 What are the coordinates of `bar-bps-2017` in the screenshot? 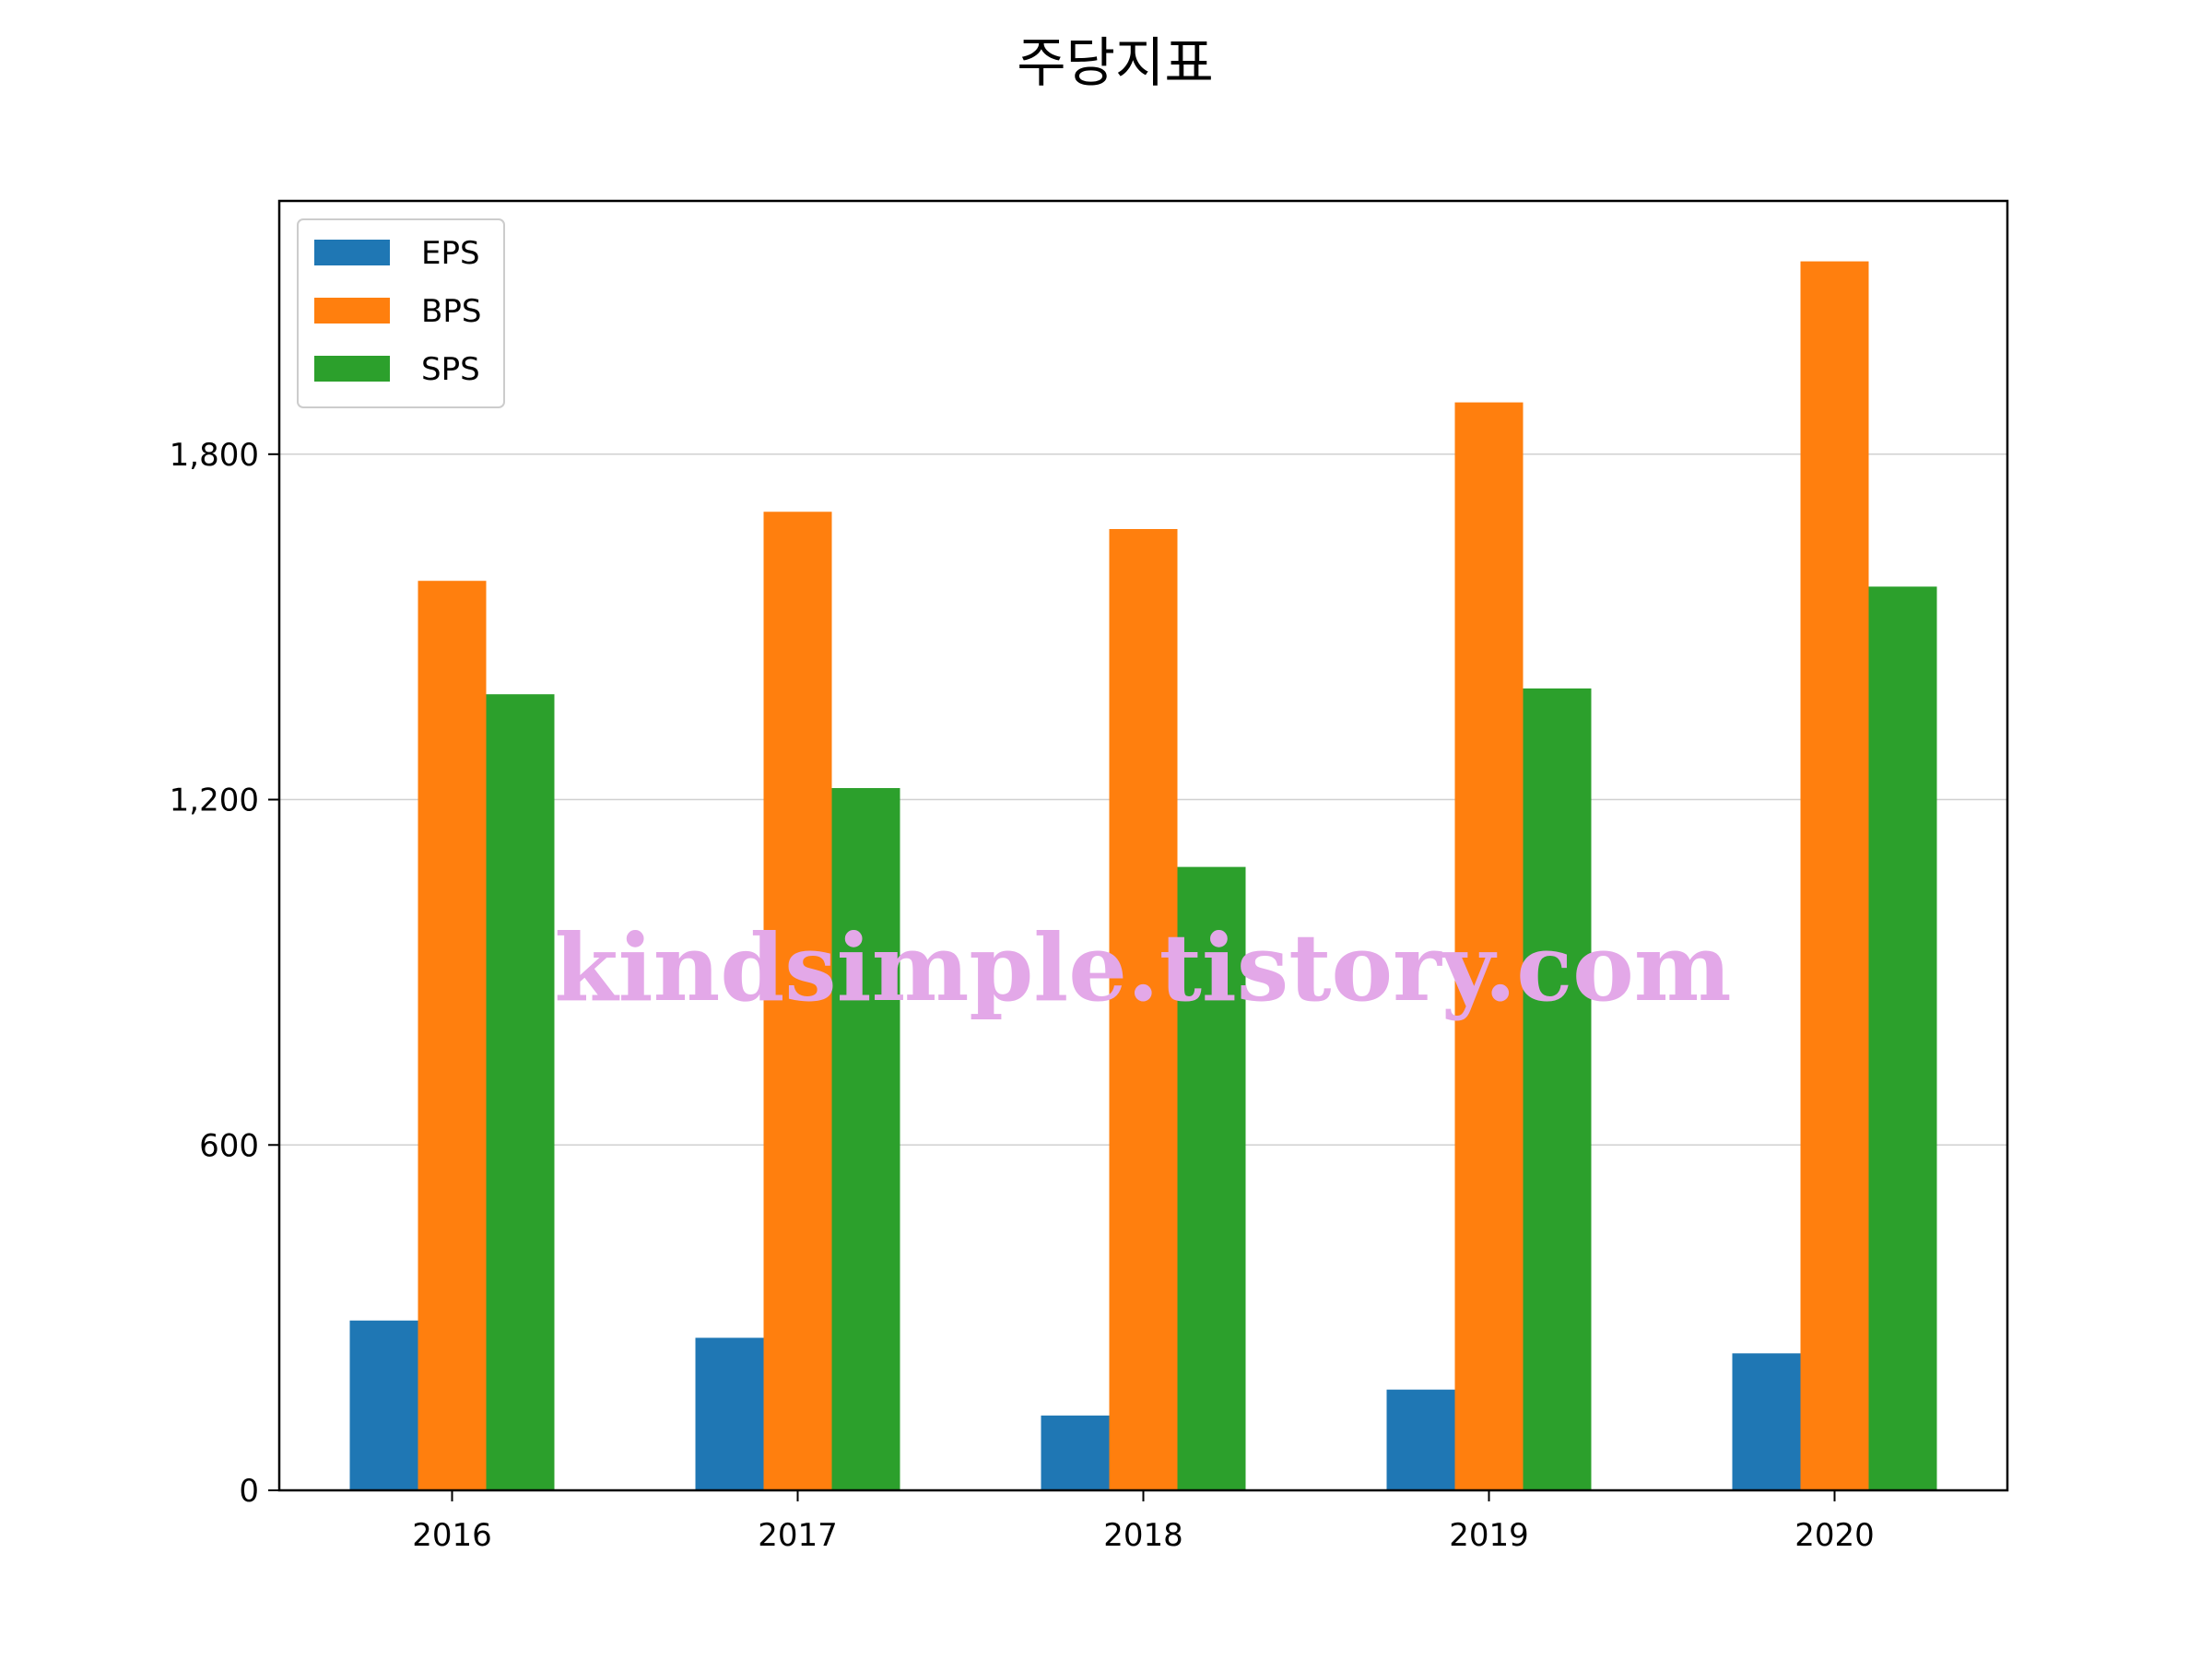 It's located at (797, 1001).